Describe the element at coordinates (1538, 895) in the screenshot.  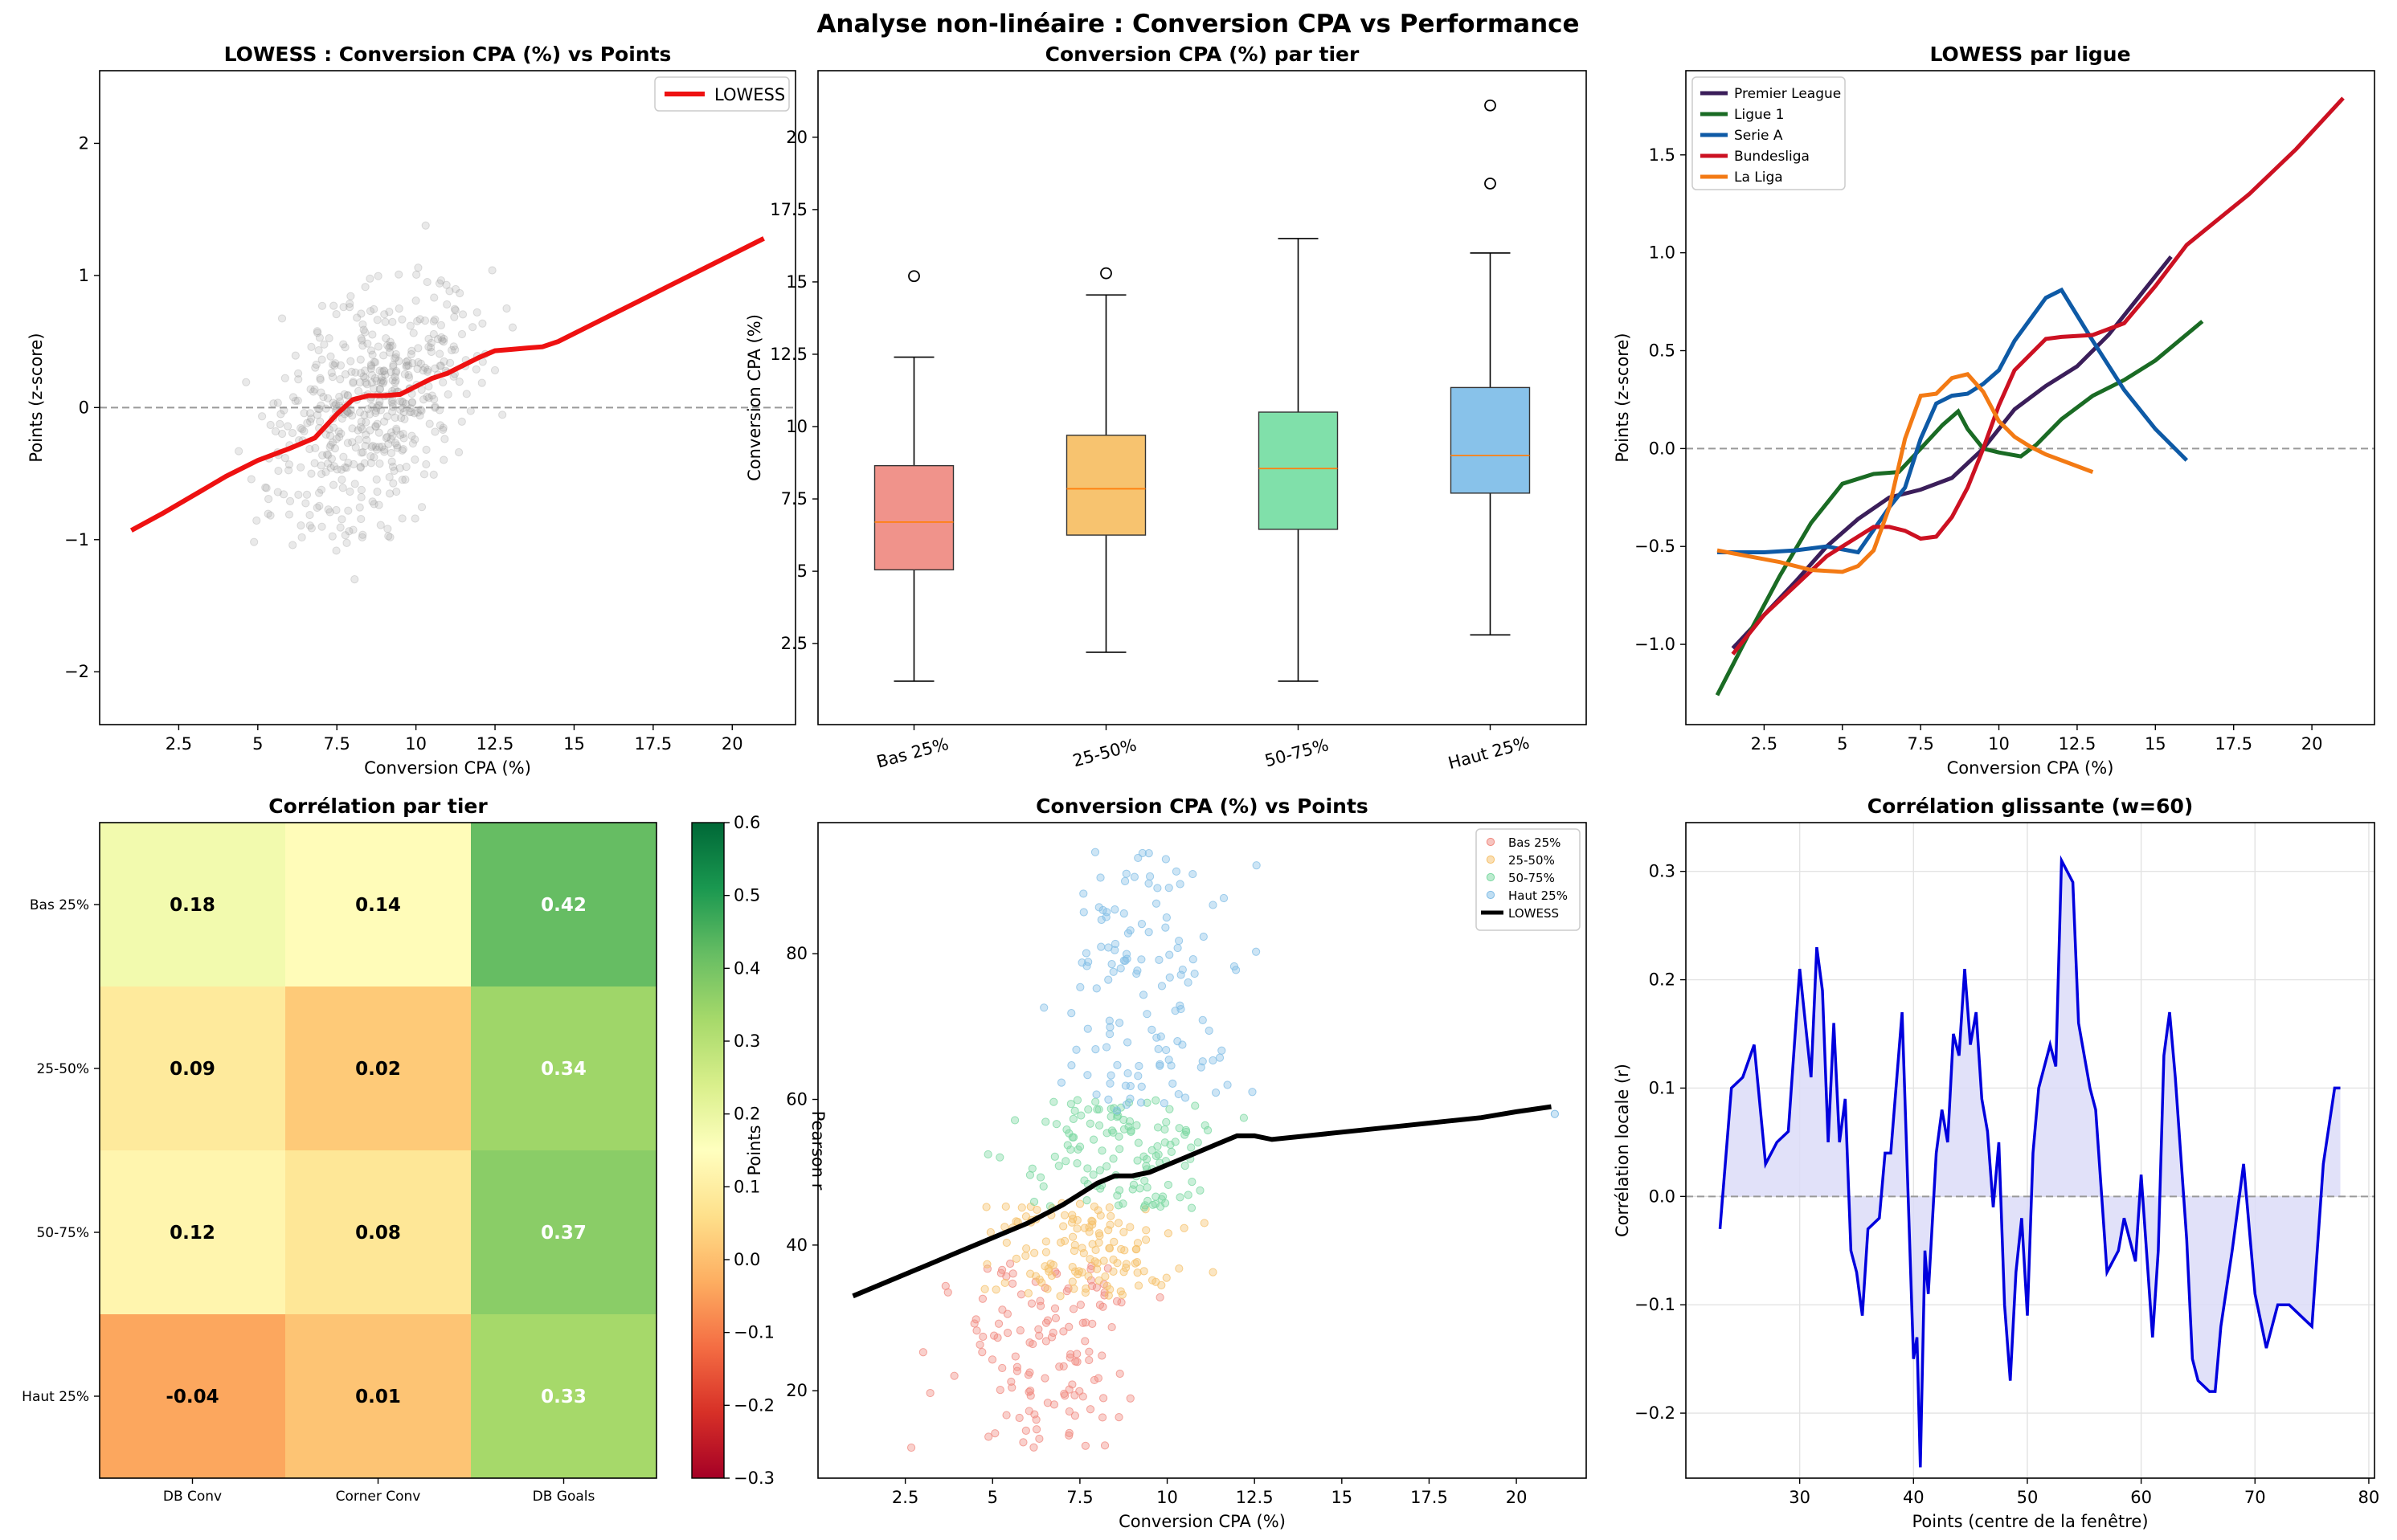
I see `legend-label: Haut 25%` at that location.